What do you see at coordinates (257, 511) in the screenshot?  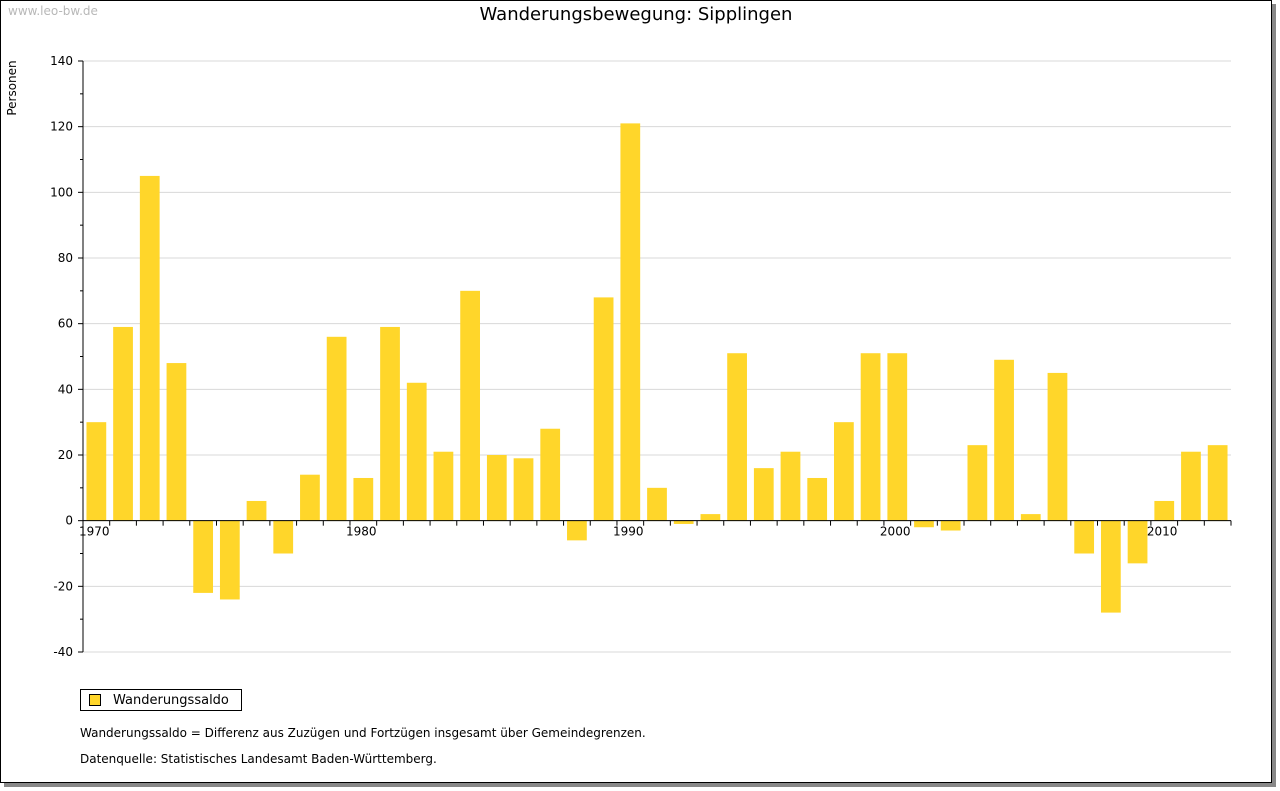 I see `bar-1976` at bounding box center [257, 511].